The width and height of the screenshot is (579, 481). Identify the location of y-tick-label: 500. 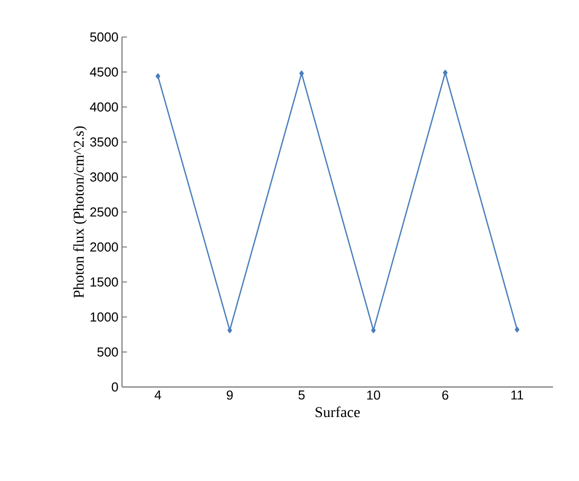
(107, 352).